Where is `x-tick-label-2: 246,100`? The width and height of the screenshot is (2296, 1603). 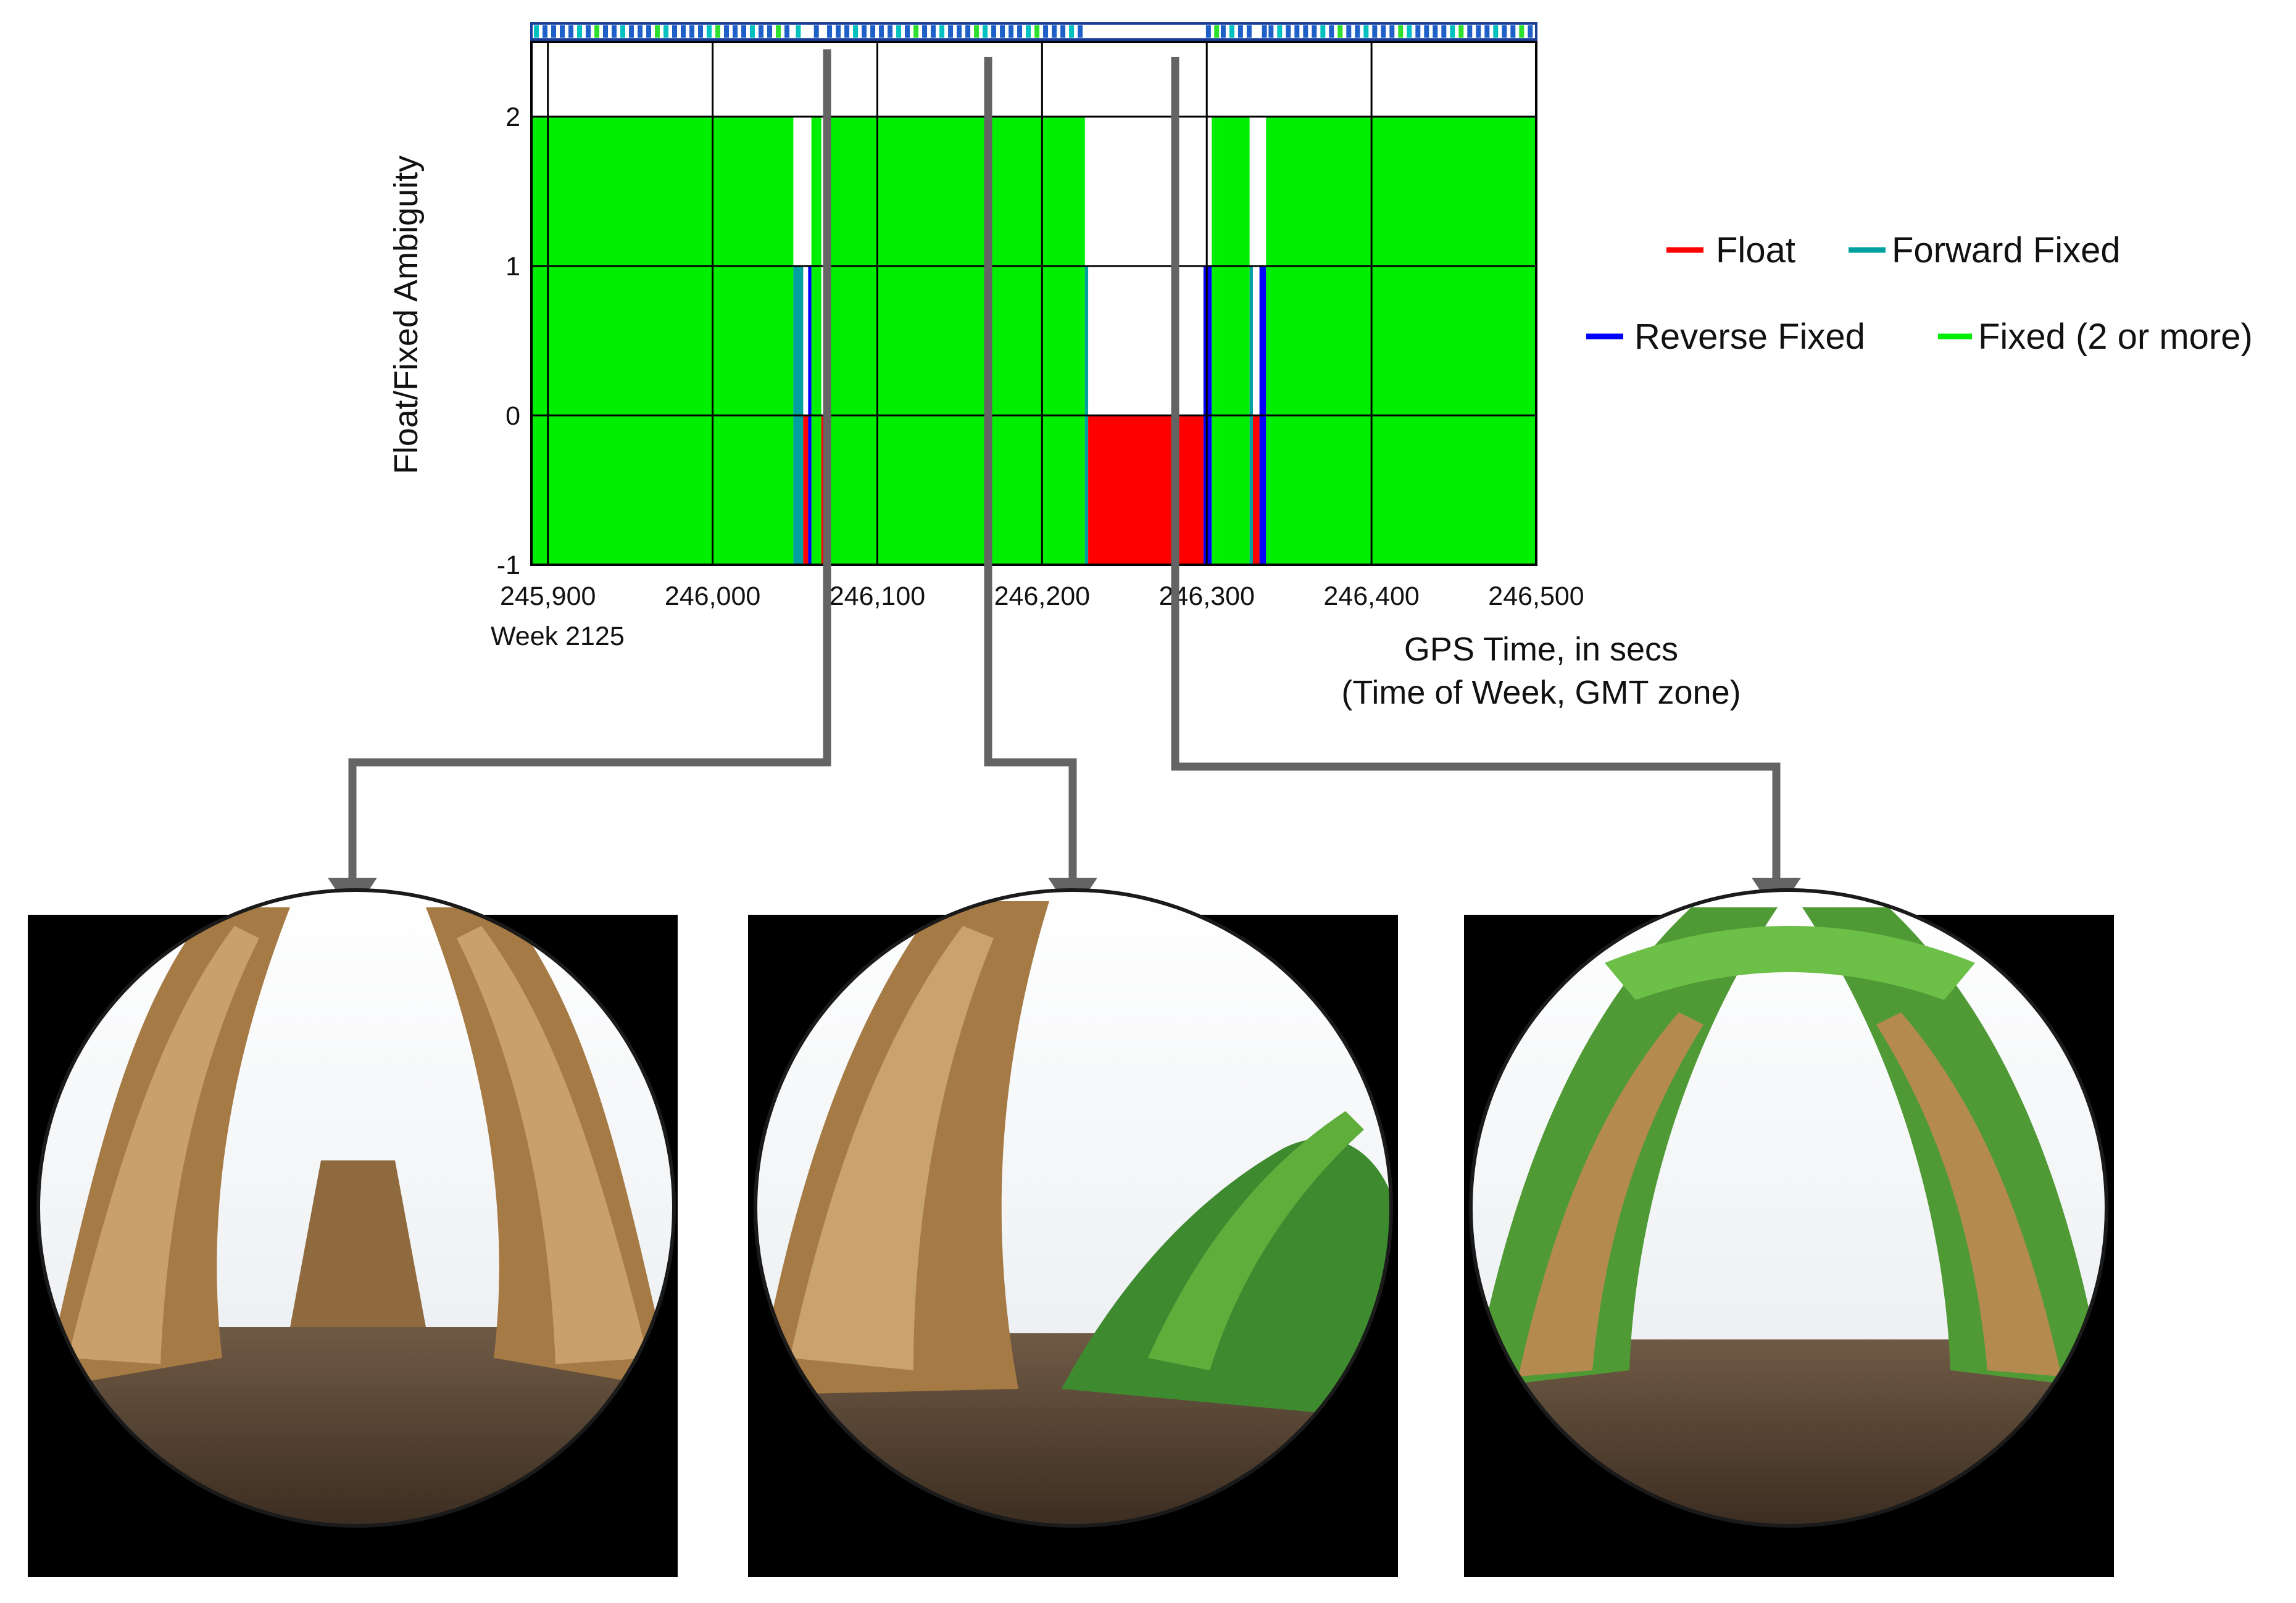
x-tick-label-2: 246,100 is located at coordinates (877, 596).